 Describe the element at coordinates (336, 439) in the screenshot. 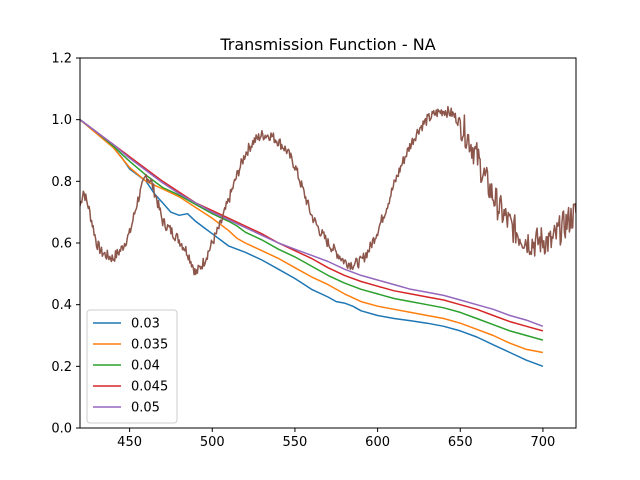

I see `x-axis: 450 500 550 600 650 700` at that location.